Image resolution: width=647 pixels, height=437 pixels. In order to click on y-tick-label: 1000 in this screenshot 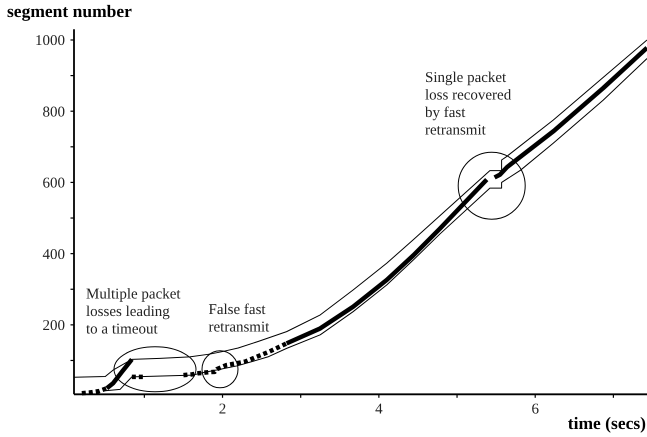, I will do `click(50, 41)`.